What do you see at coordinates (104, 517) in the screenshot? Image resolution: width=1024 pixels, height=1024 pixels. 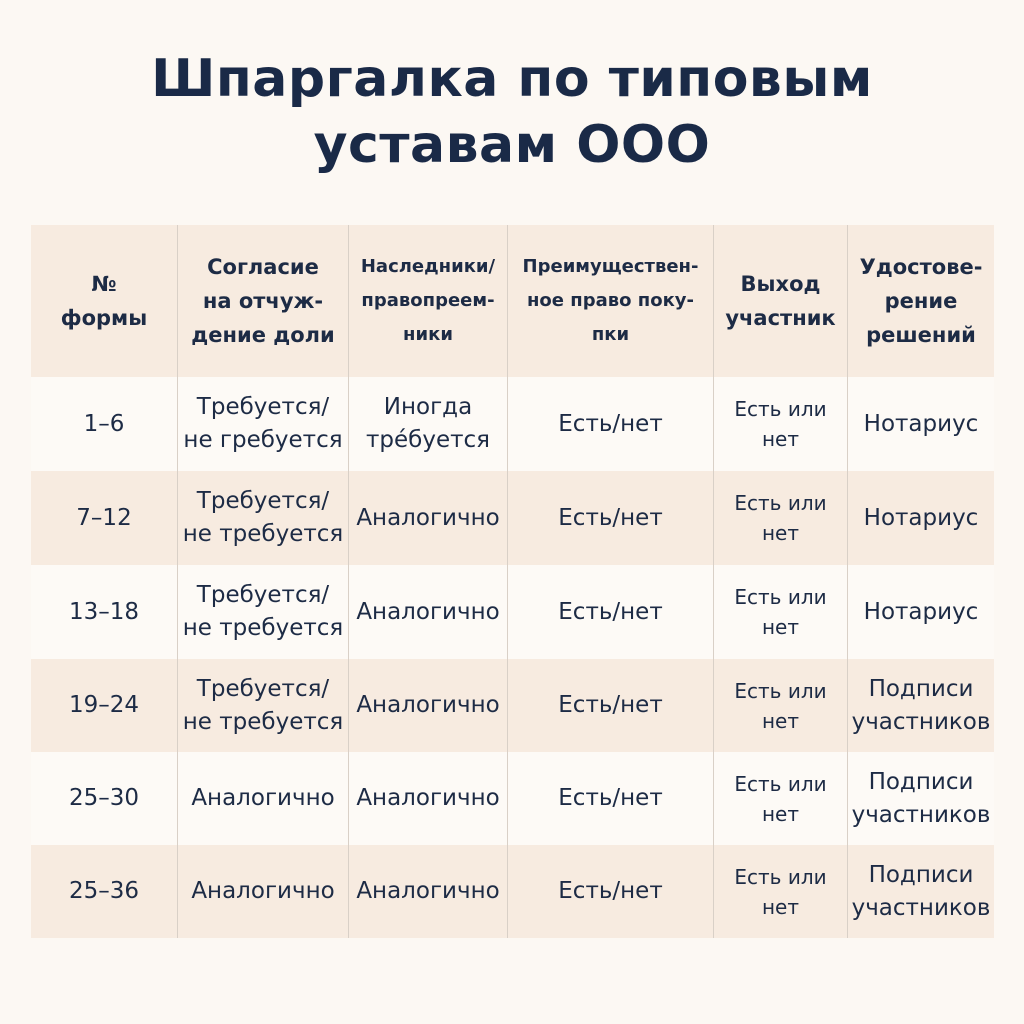 I see `cell-form-number: 7–12` at bounding box center [104, 517].